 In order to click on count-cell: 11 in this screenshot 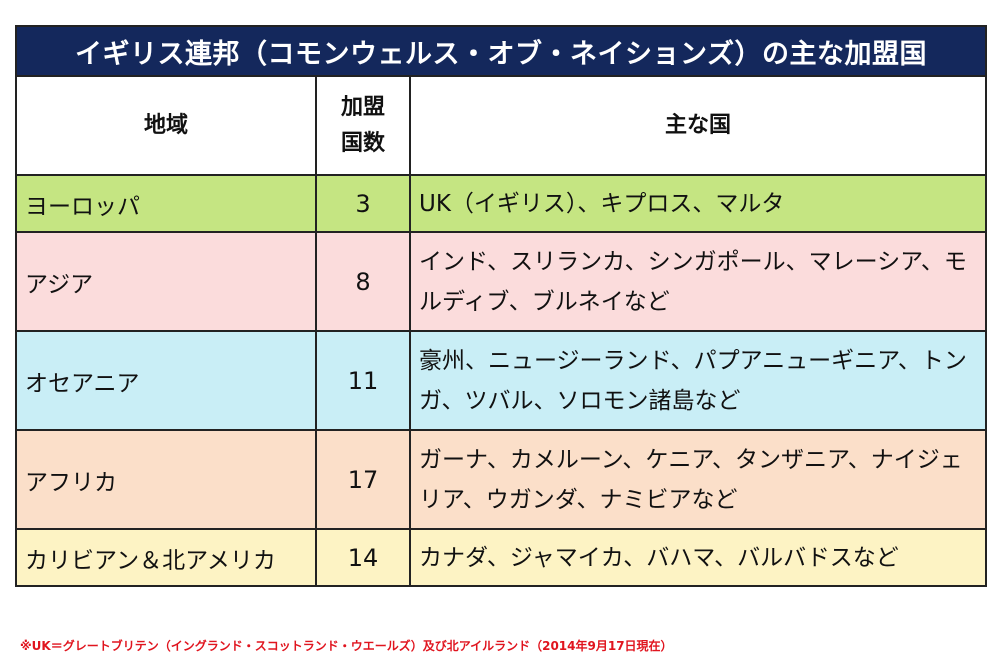, I will do `click(363, 380)`.